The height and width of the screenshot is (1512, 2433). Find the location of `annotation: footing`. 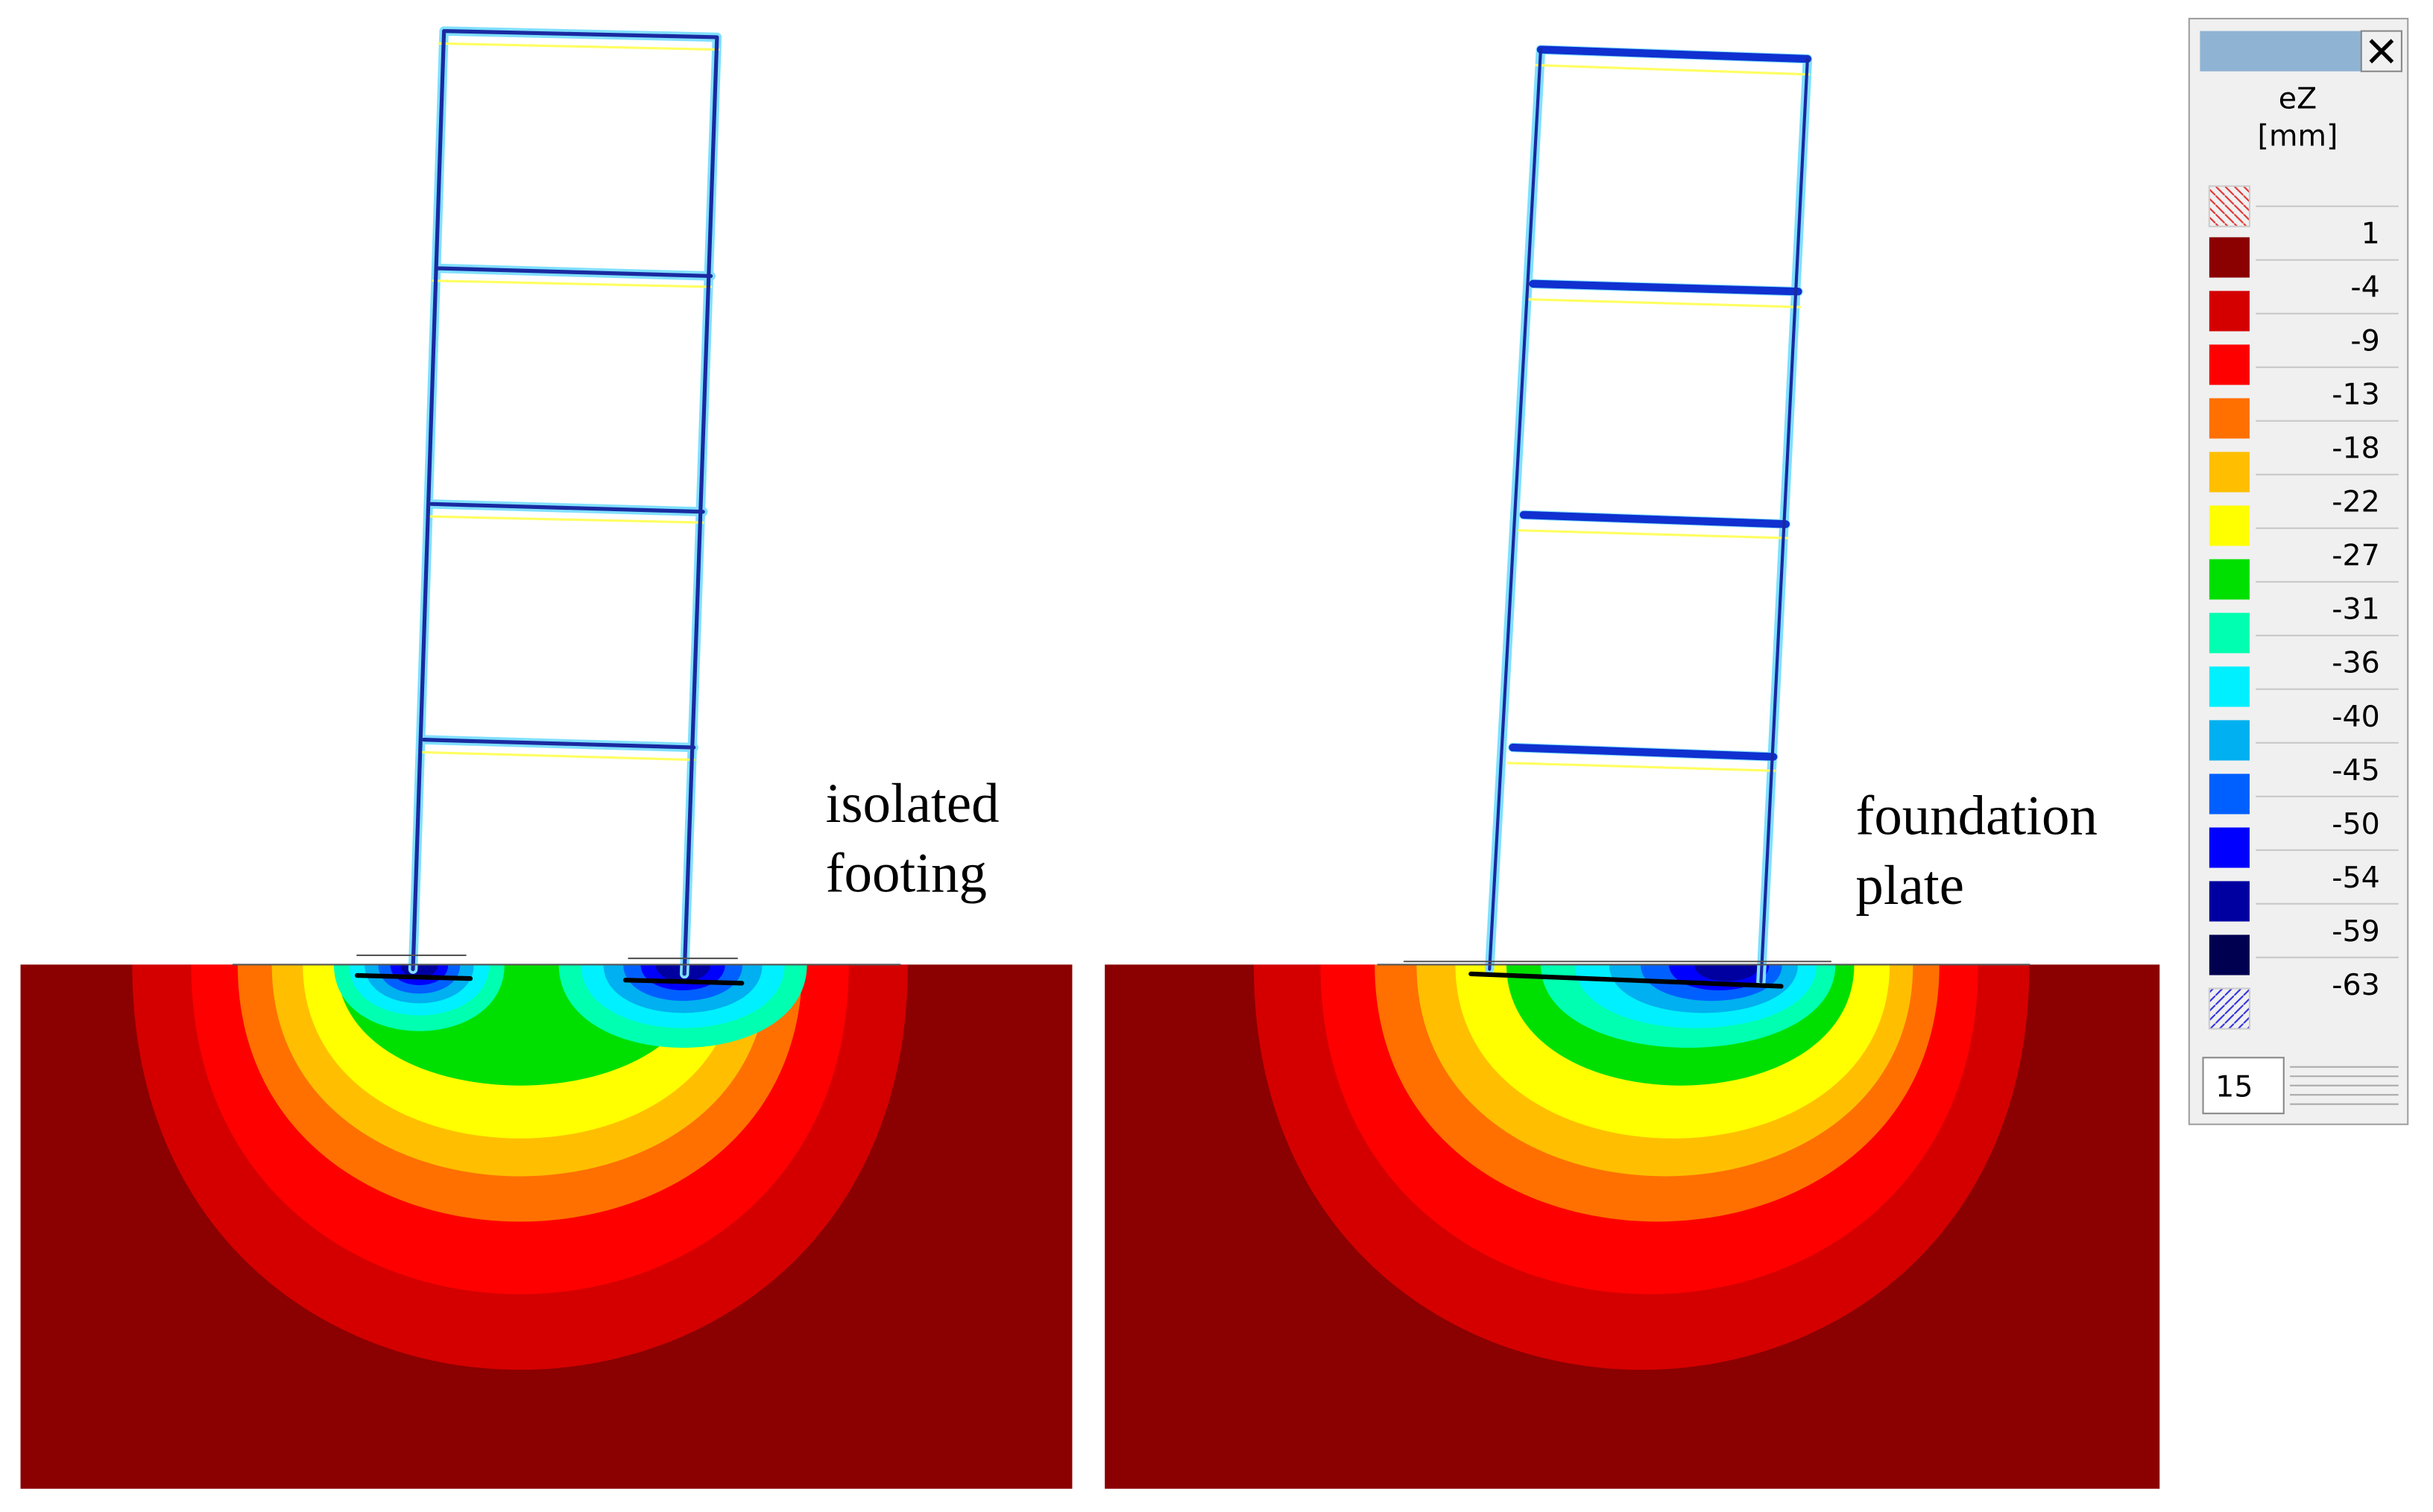

annotation: footing is located at coordinates (906, 874).